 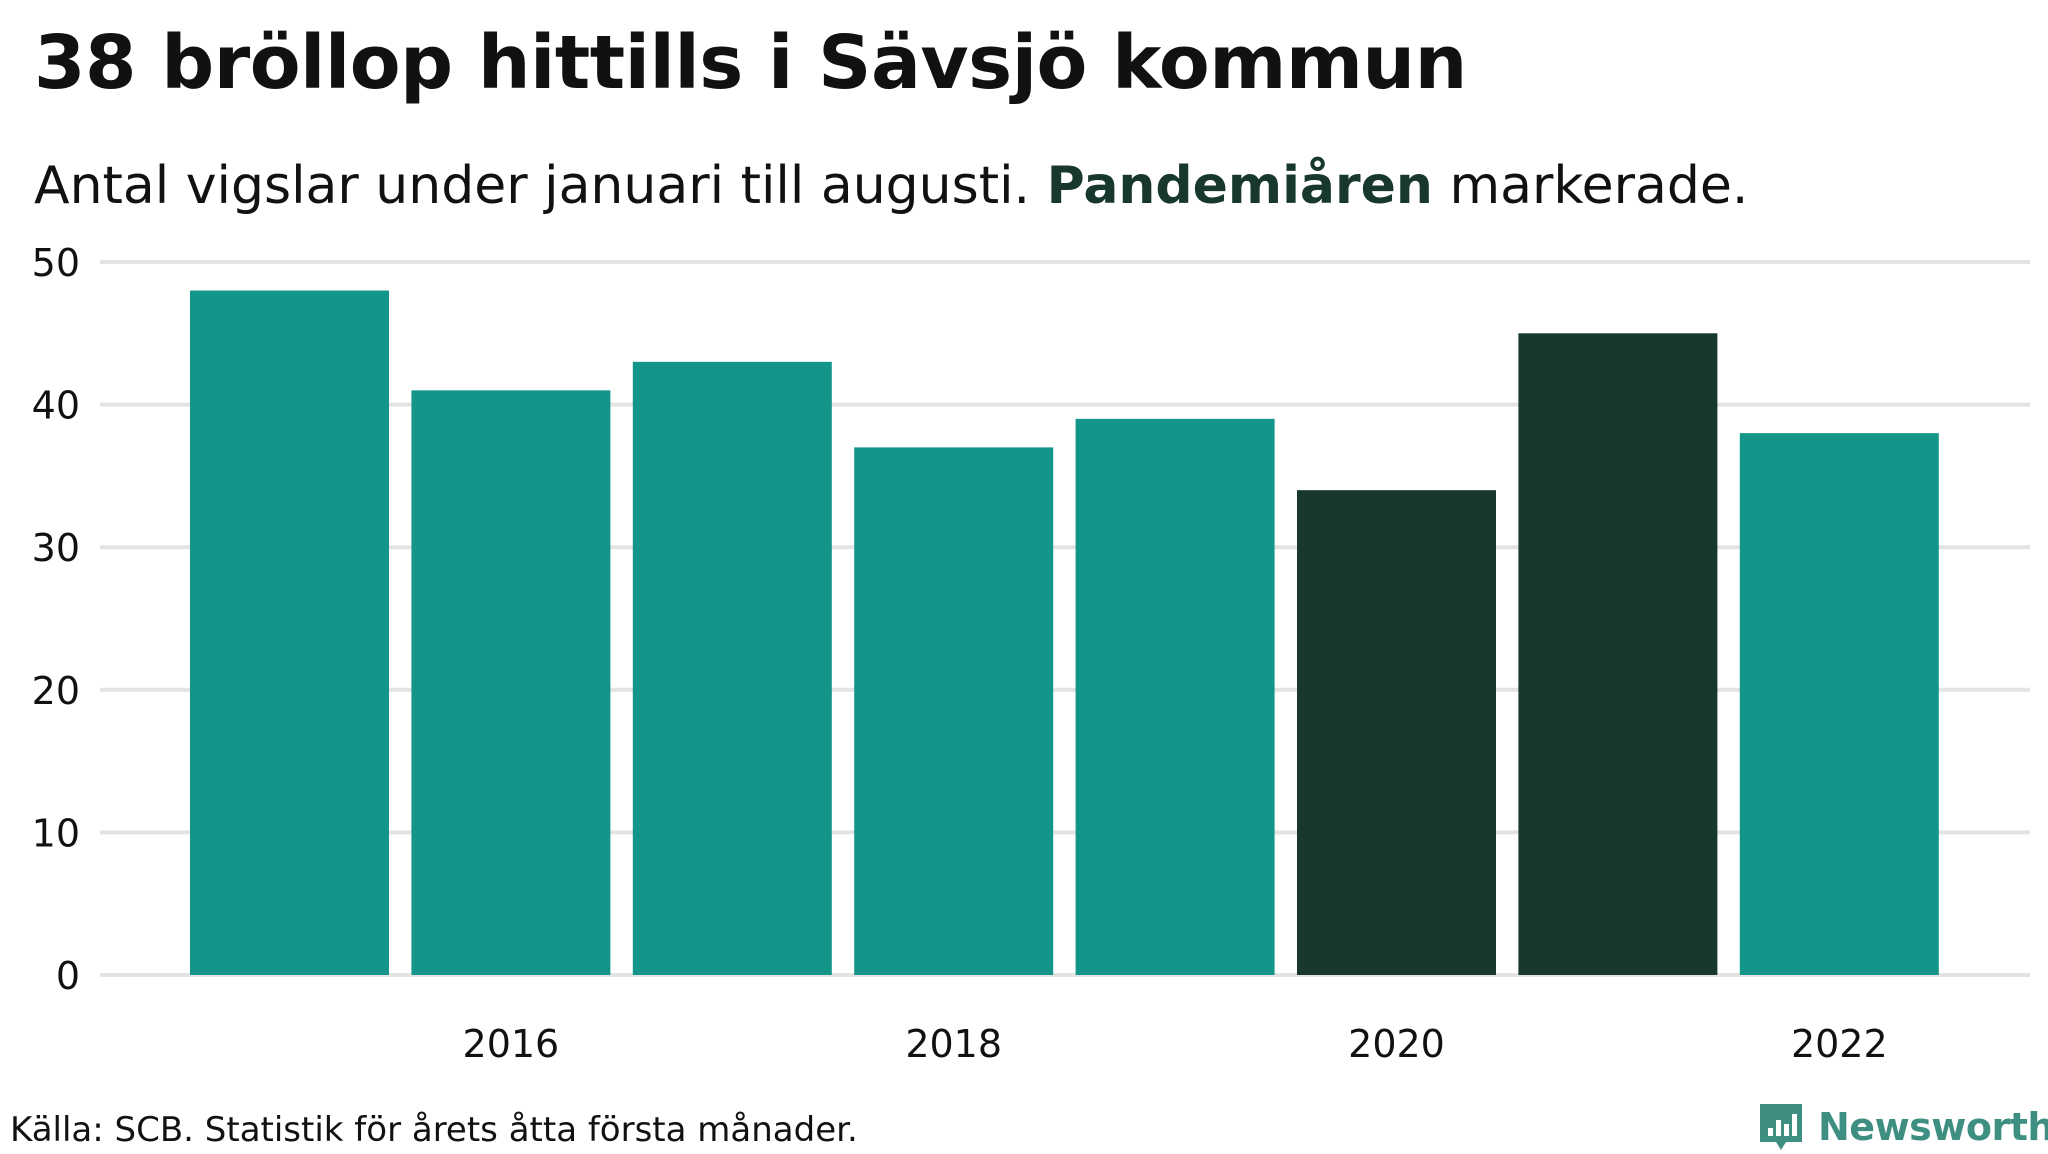 I want to click on bar-chart-badge-icon, so click(x=1781, y=1127).